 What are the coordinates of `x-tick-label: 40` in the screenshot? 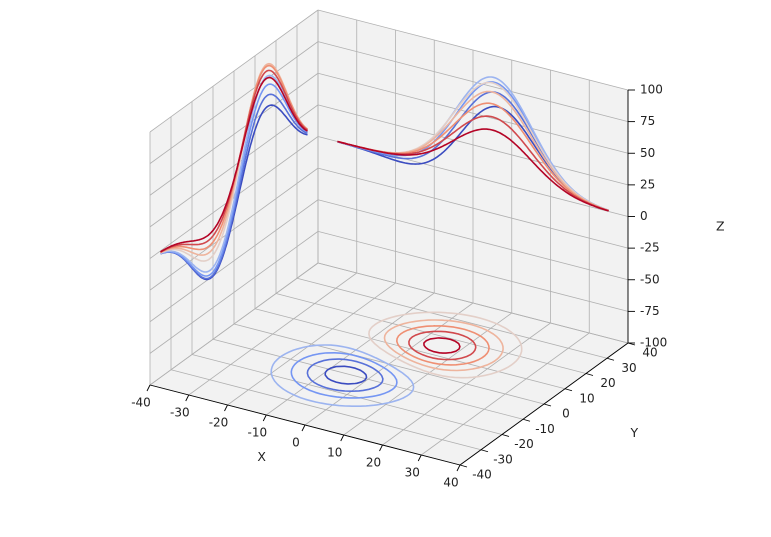 It's located at (450, 483).